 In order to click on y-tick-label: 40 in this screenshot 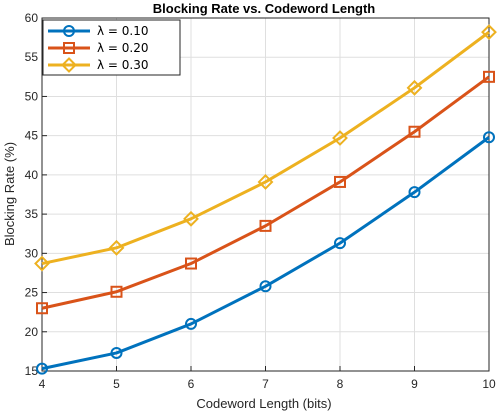, I will do `click(32, 175)`.